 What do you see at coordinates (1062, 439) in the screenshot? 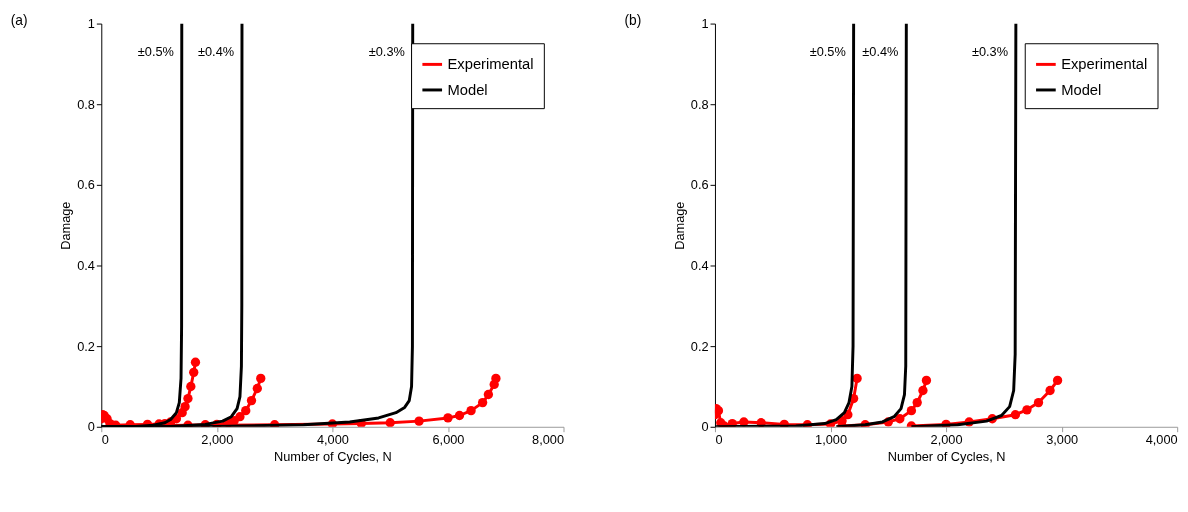
I see `x-tick-label: 3,000` at bounding box center [1062, 439].